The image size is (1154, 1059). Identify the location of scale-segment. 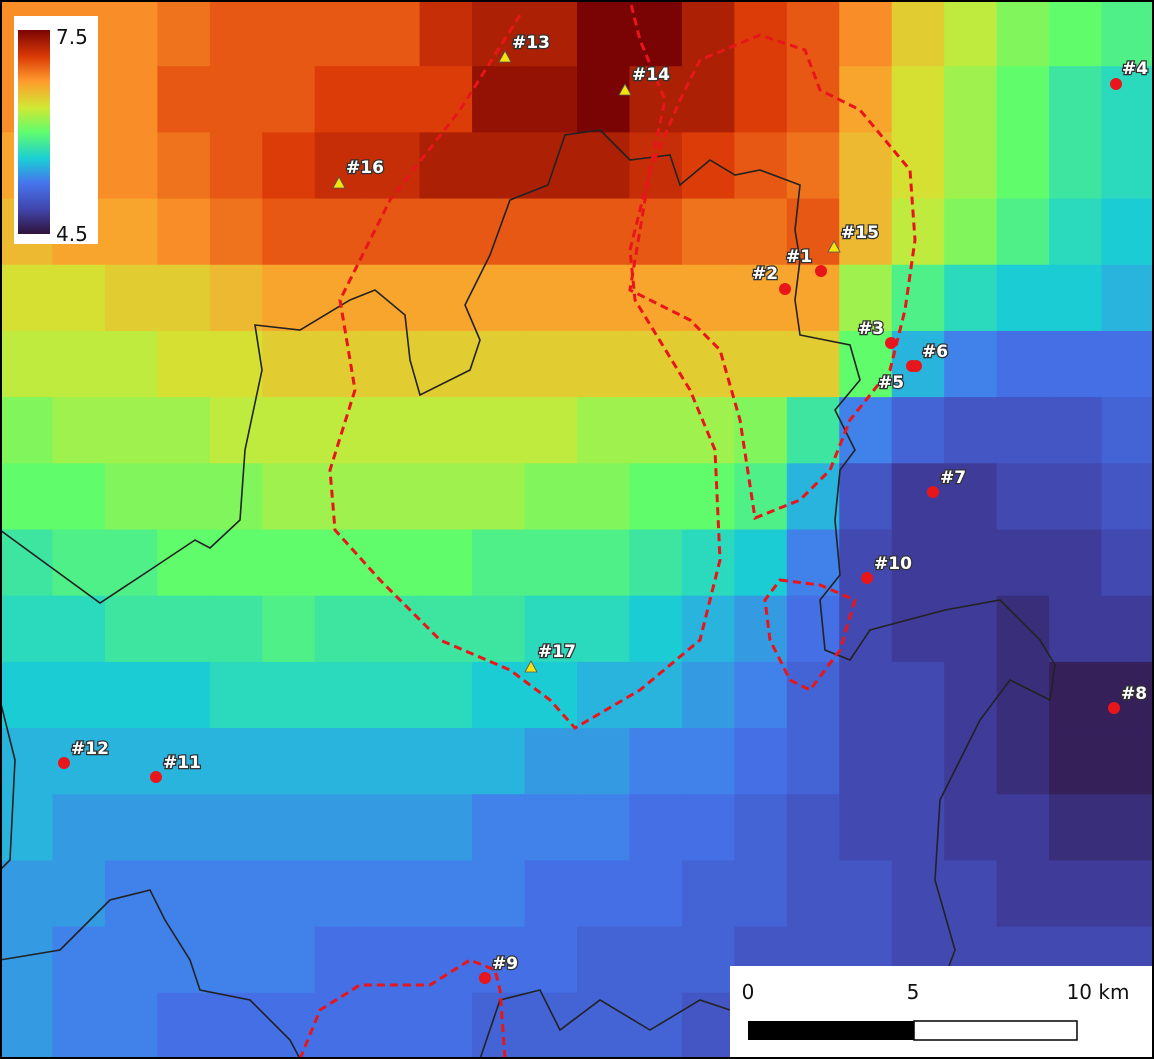
(995, 1030).